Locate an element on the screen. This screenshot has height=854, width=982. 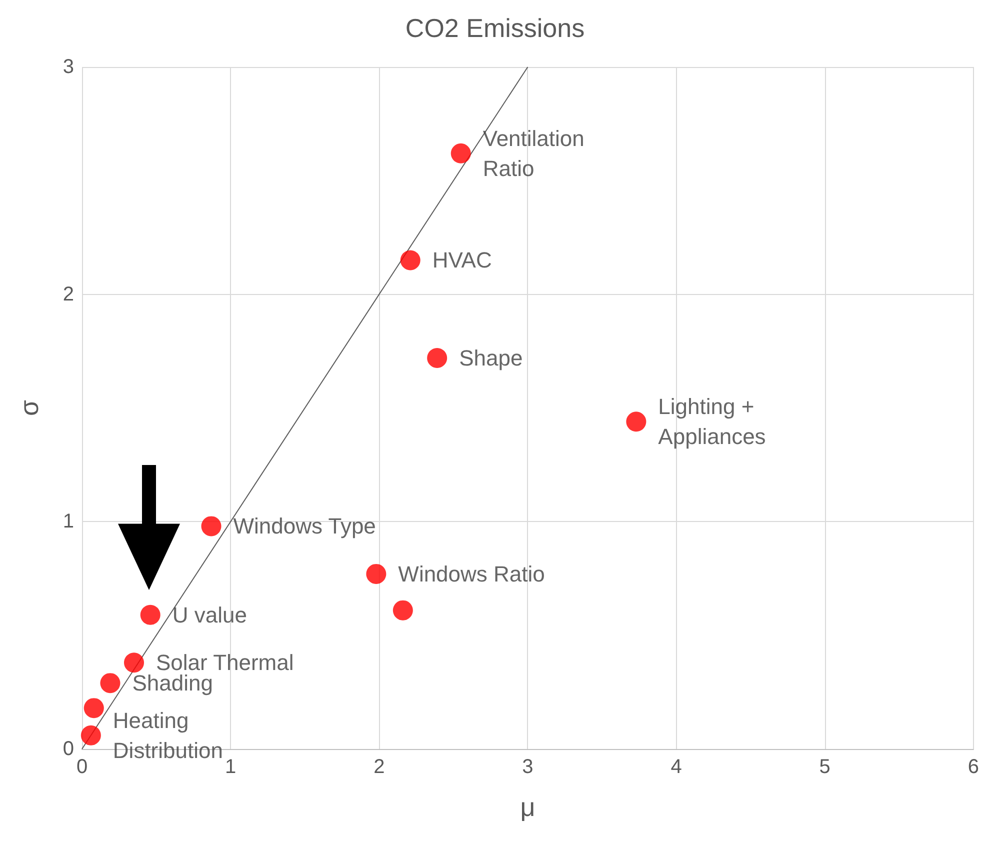
x-tick-label: 4 is located at coordinates (676, 767).